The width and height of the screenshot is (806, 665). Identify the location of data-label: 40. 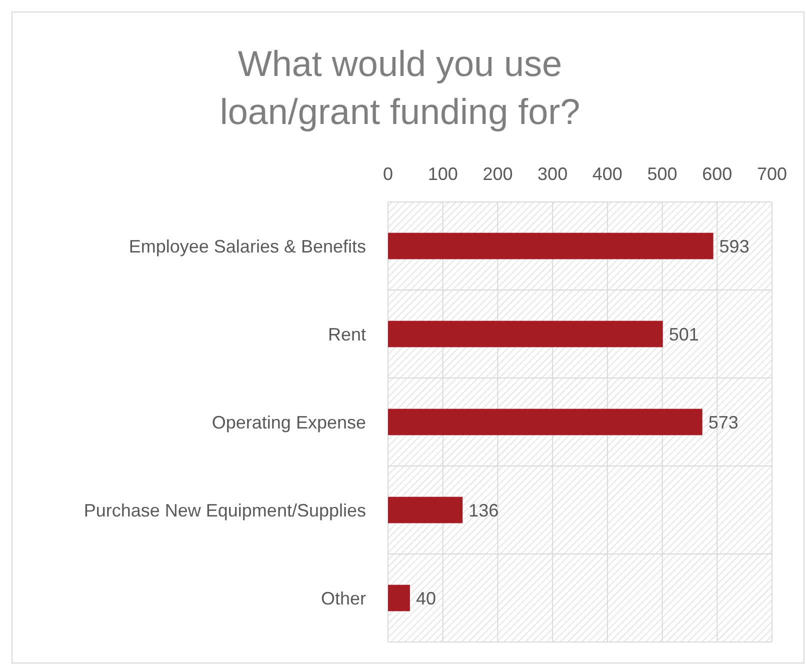
(426, 598).